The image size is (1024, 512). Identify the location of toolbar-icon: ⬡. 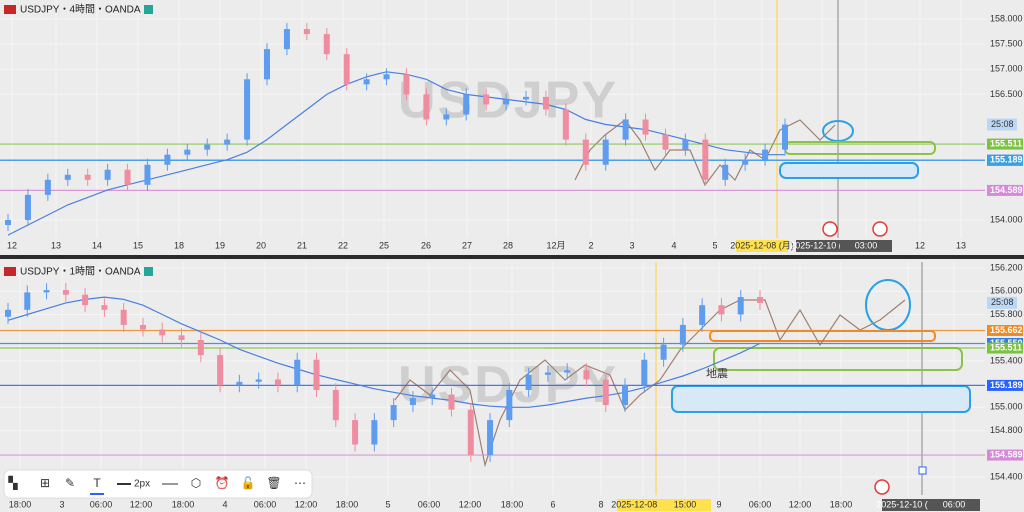
(196, 483).